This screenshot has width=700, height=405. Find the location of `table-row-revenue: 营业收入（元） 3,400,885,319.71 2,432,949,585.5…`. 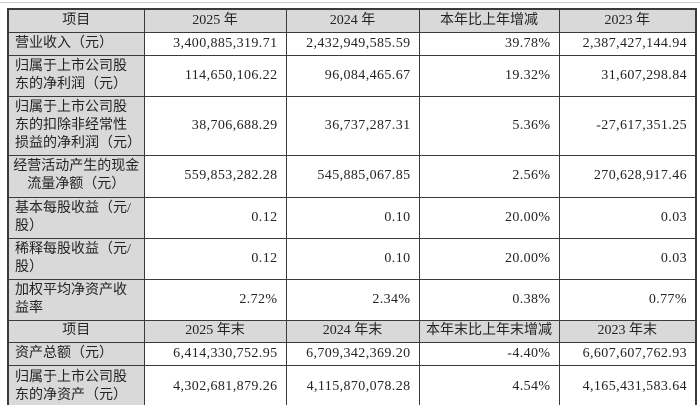

table-row-revenue: 营业收入（元） 3,400,885,319.71 2,432,949,585.5… is located at coordinates (352, 43).